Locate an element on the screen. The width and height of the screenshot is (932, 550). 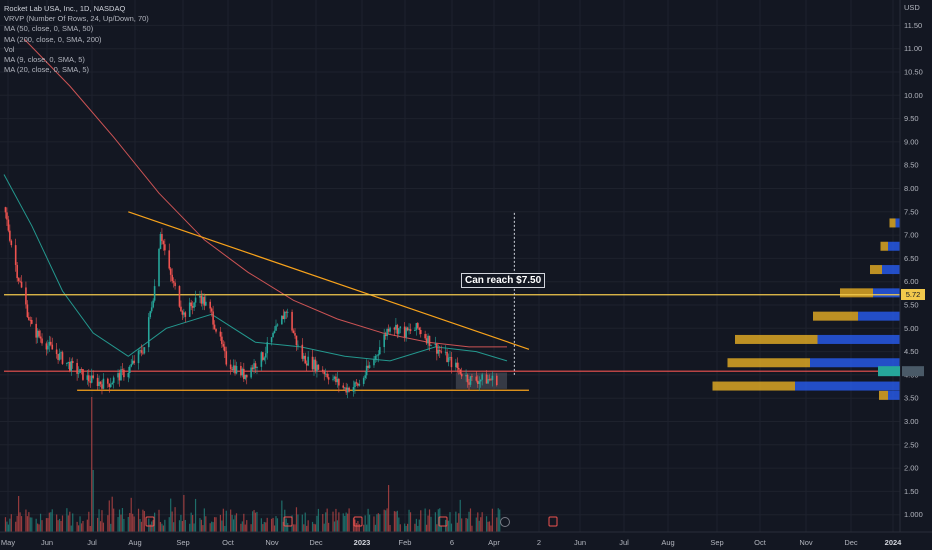
time-tick-label: 2 is located at coordinates (539, 542).